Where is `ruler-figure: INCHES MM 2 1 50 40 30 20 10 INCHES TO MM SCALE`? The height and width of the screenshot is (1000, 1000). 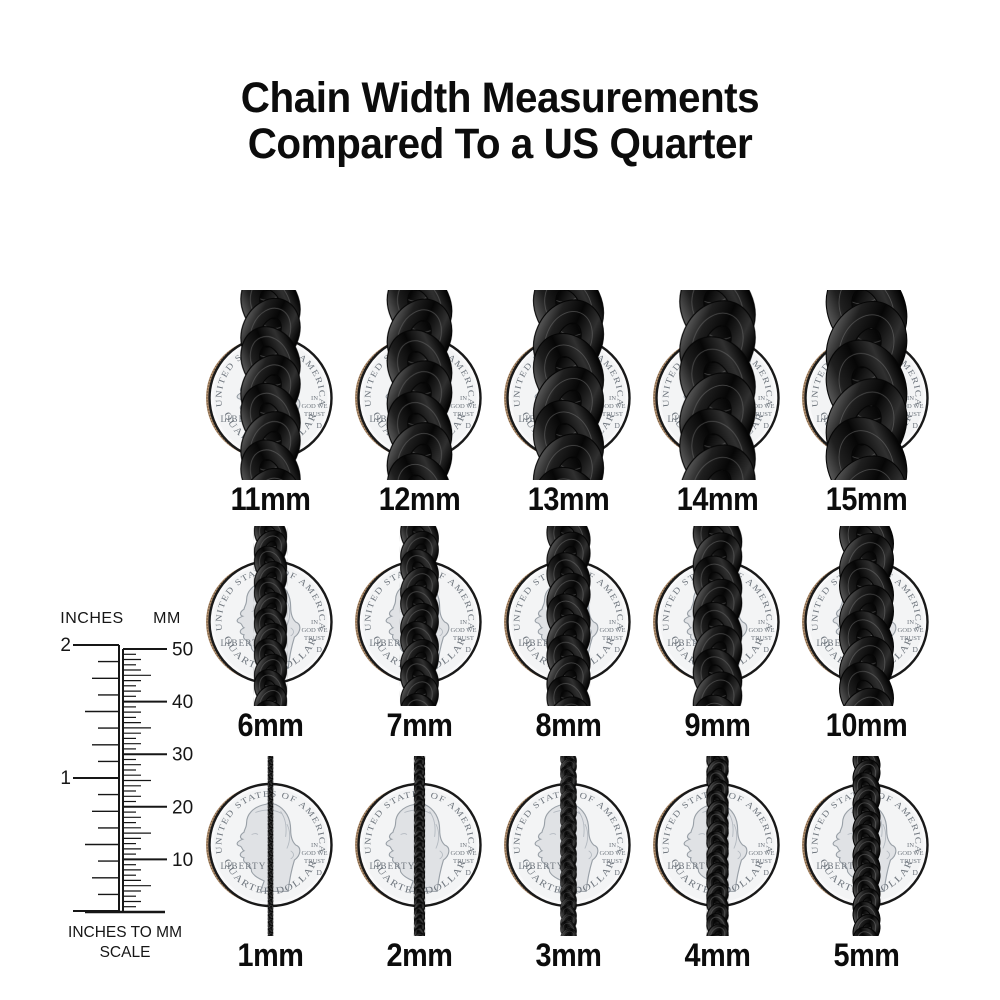
ruler-figure: INCHES MM 2 1 50 40 30 20 10 INCHES TO MM SCALE is located at coordinates (126, 785).